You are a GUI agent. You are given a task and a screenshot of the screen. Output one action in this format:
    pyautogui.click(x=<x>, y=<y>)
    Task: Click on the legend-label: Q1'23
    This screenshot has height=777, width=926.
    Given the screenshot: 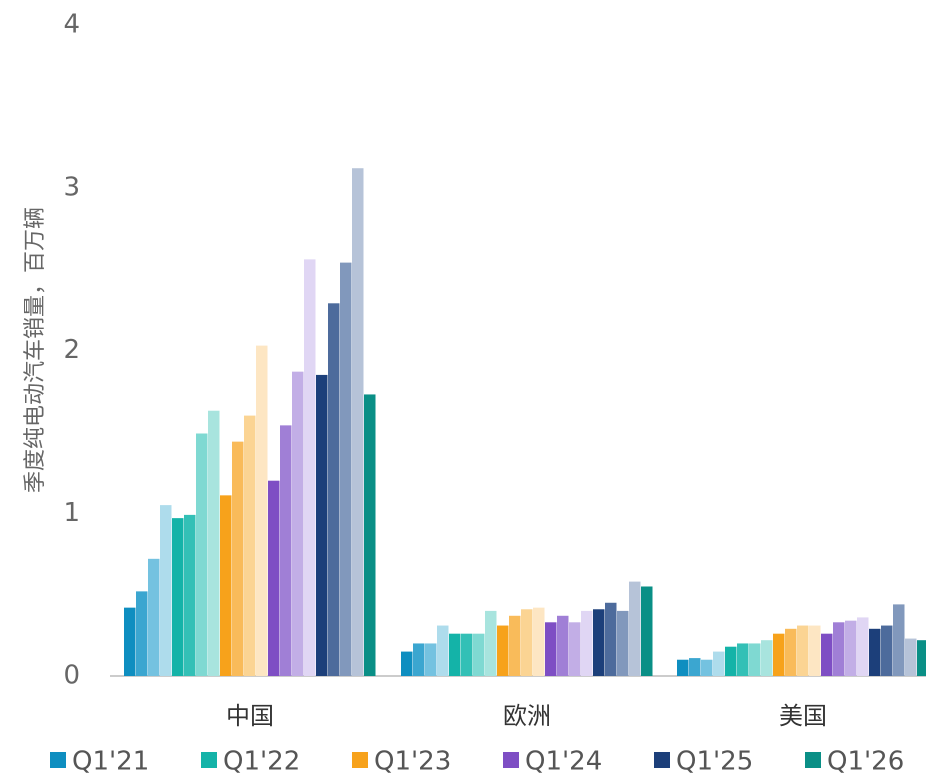 What is the action you would take?
    pyautogui.click(x=412, y=762)
    